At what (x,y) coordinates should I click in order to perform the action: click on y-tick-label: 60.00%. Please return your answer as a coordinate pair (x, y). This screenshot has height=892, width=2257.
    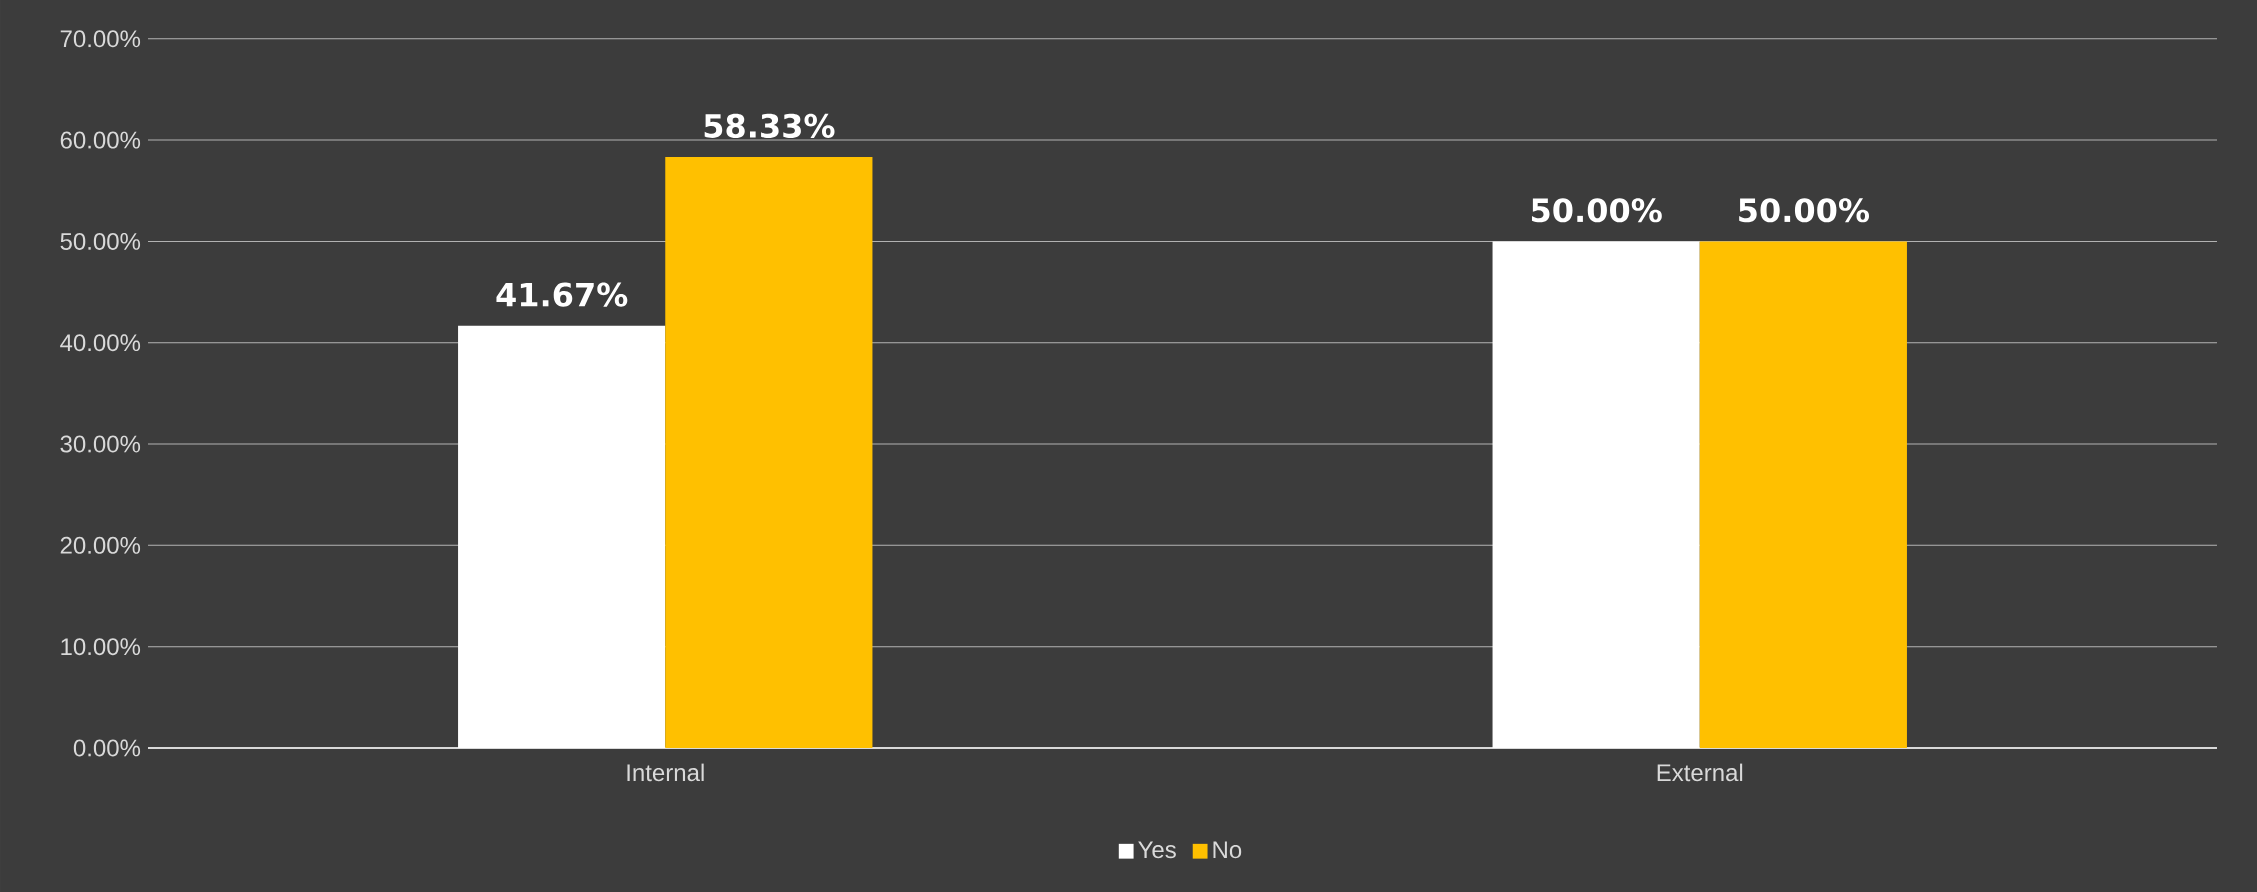
    Looking at the image, I should click on (100, 140).